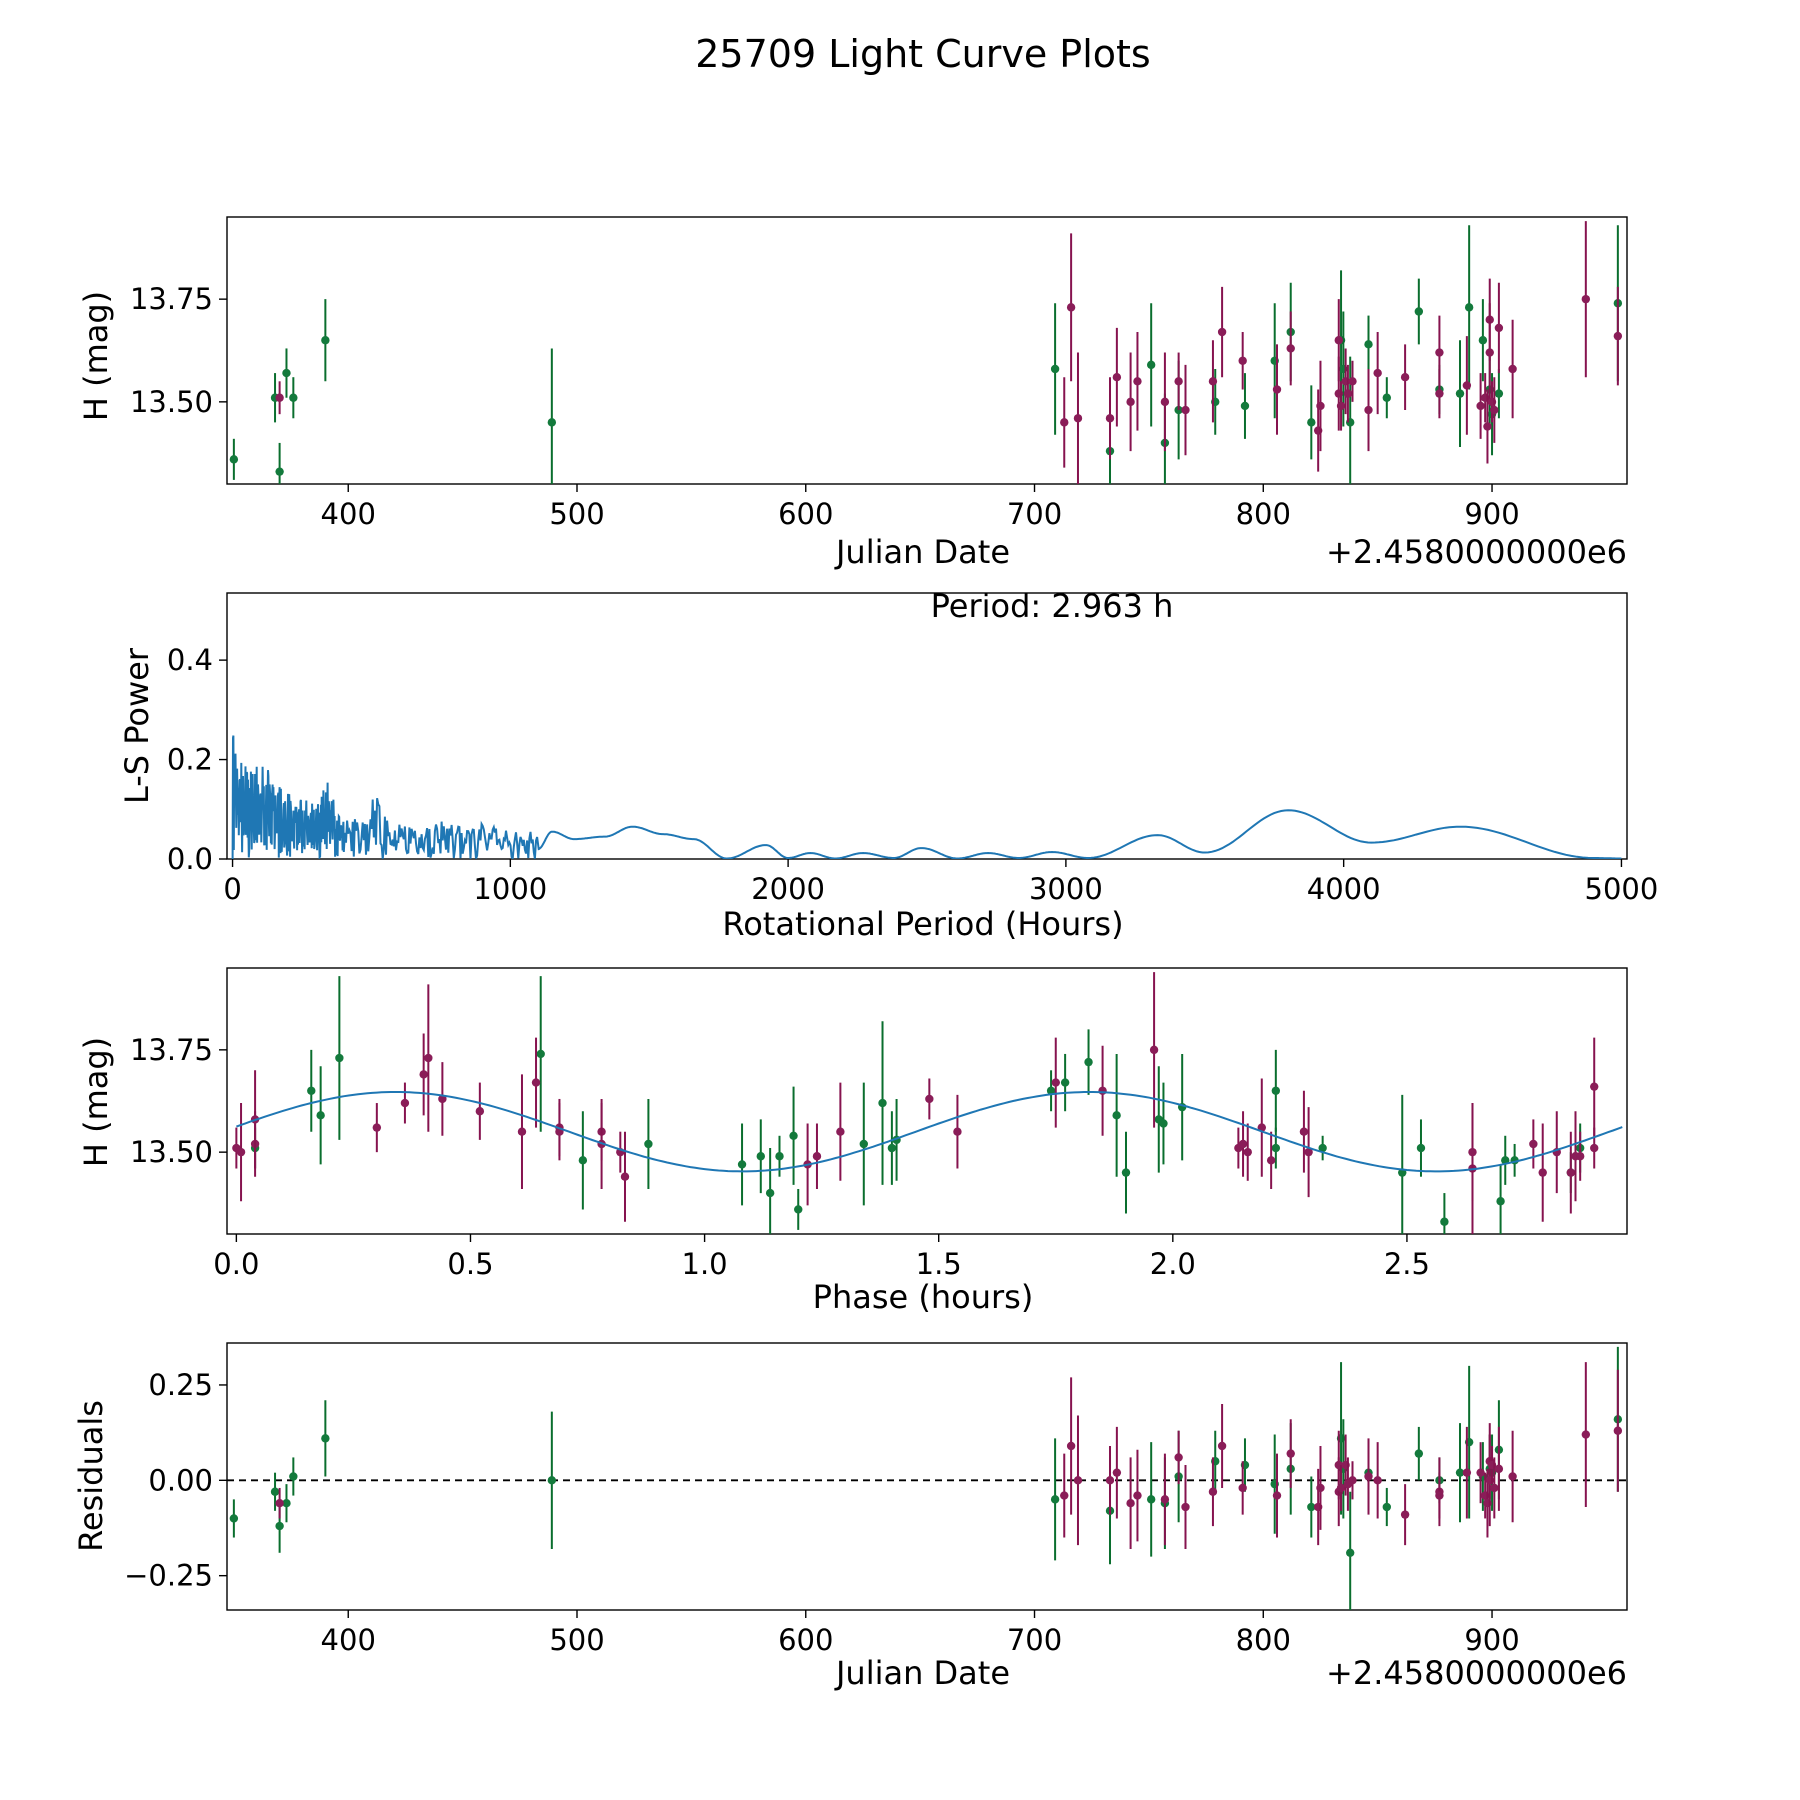 Image resolution: width=1800 pixels, height=1800 pixels. I want to click on periodogram-ytick-label: 0.2, so click(190, 760).